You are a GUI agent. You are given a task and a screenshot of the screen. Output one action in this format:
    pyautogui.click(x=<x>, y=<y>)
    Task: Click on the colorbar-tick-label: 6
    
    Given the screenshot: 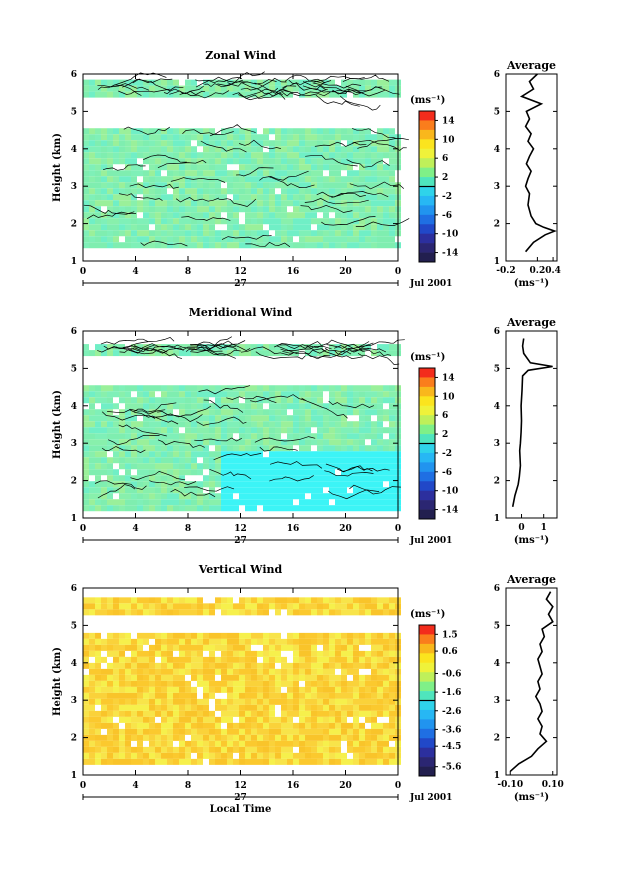 What is the action you would take?
    pyautogui.click(x=445, y=159)
    